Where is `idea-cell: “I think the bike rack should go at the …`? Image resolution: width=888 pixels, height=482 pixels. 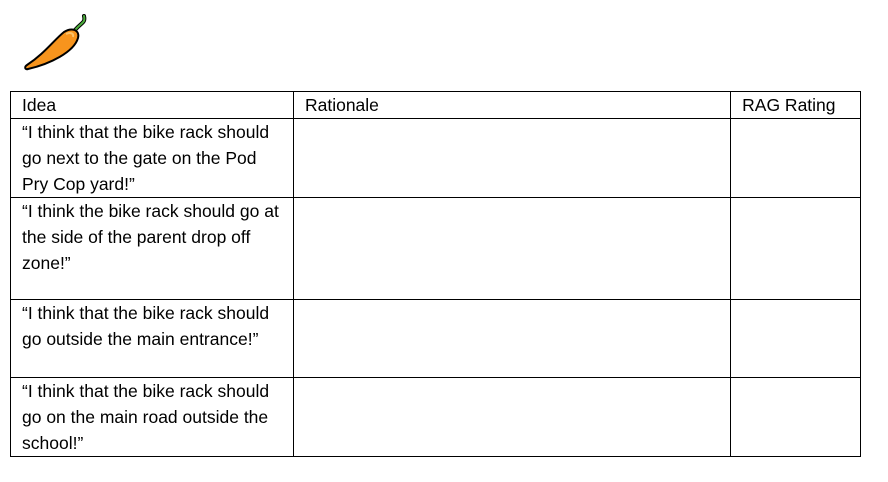 idea-cell: “I think the bike rack should go at the … is located at coordinates (152, 248).